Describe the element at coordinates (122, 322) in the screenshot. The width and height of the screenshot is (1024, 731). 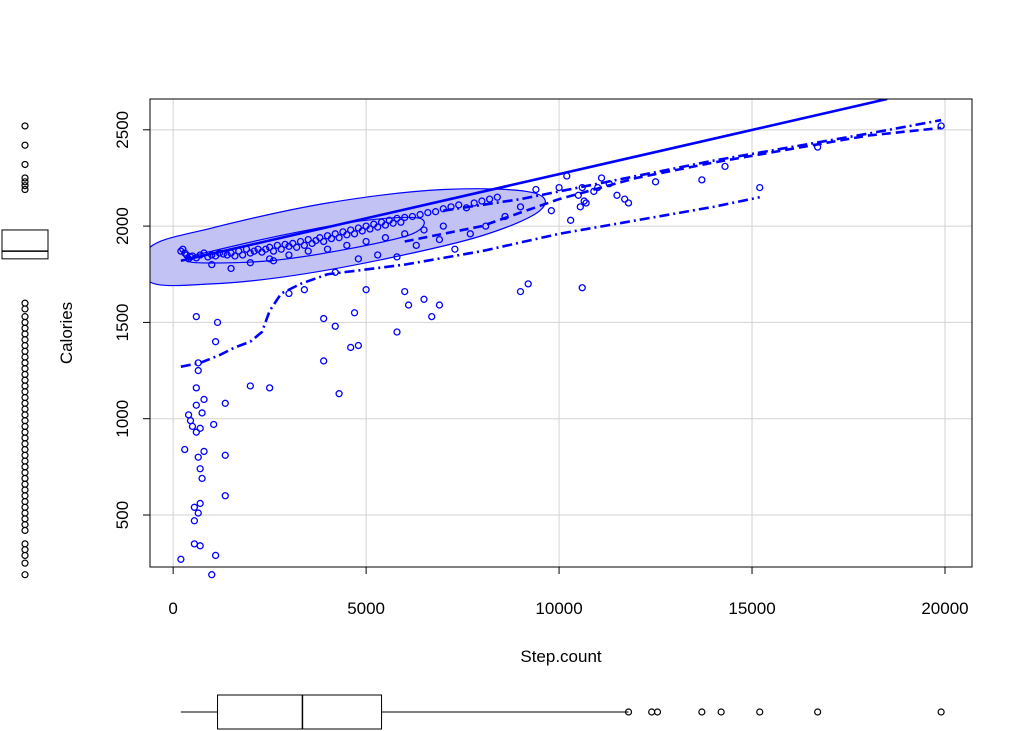
I see `y-tick-label: 1500` at that location.